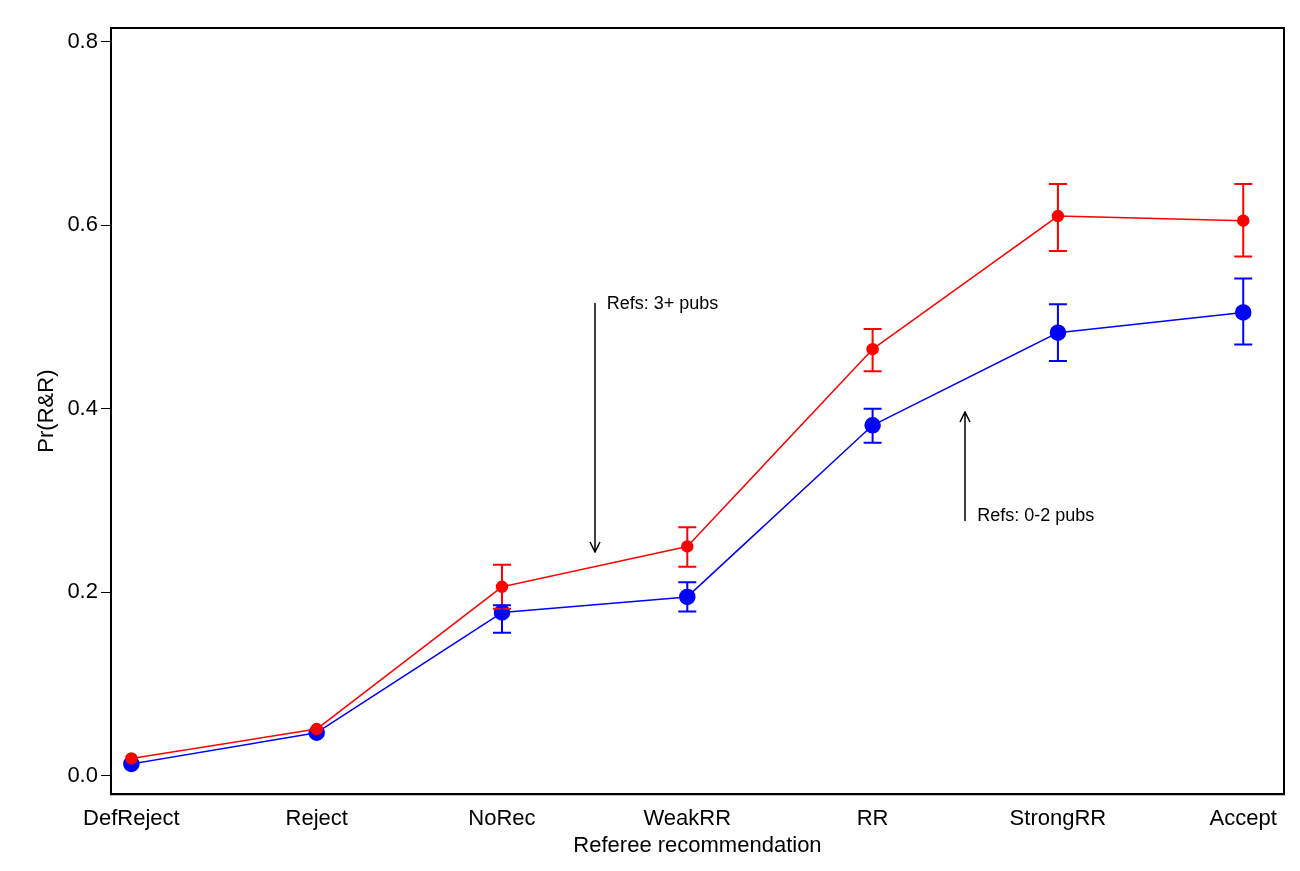 The image size is (1300, 871). What do you see at coordinates (697, 844) in the screenshot?
I see `x-axis-title: Referee recommendation` at bounding box center [697, 844].